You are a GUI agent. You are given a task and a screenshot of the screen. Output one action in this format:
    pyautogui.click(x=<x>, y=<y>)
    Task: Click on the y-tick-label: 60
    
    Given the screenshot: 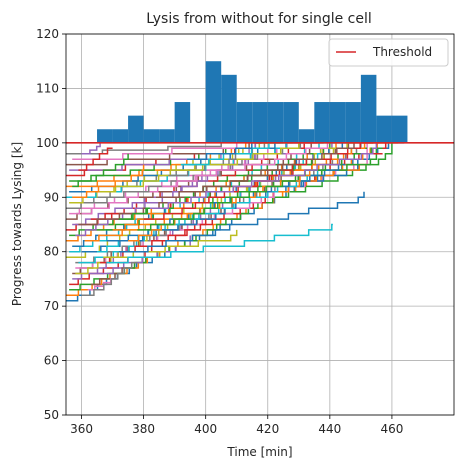 What is the action you would take?
    pyautogui.click(x=51, y=361)
    